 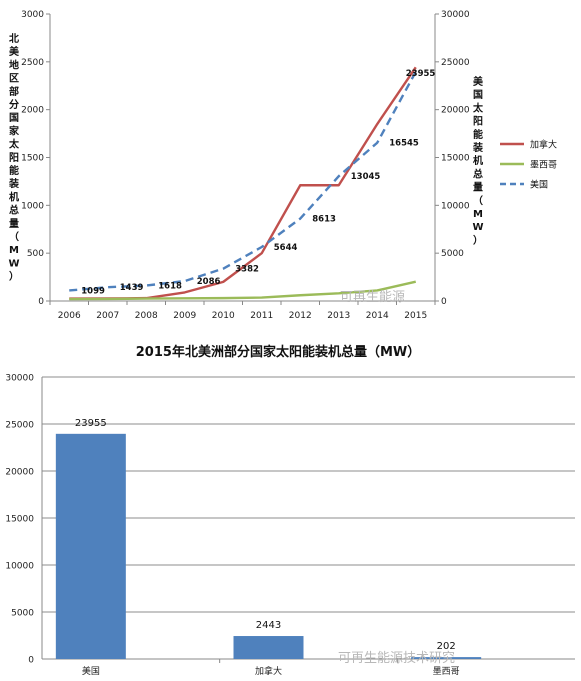 What do you see at coordinates (455, 63) in the screenshot?
I see `right-tick-label: 25000` at bounding box center [455, 63].